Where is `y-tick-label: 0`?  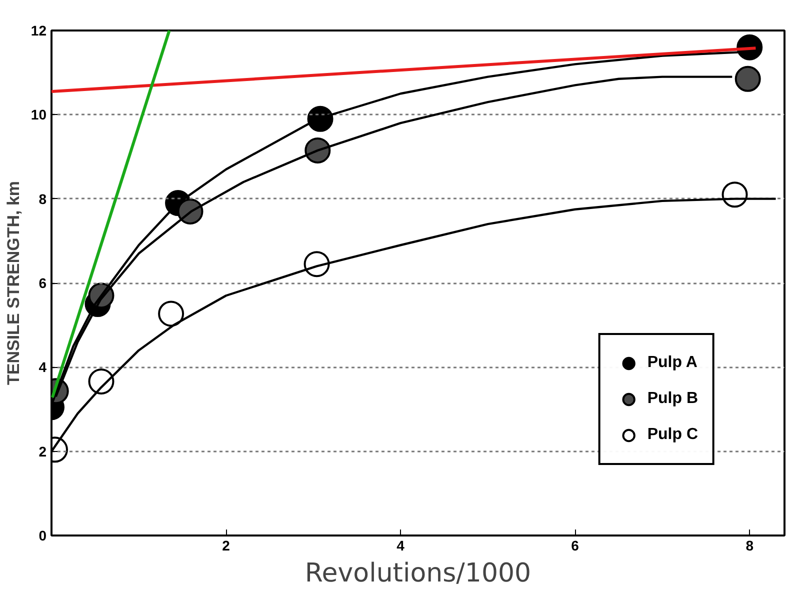 y-tick-label: 0 is located at coordinates (42, 536).